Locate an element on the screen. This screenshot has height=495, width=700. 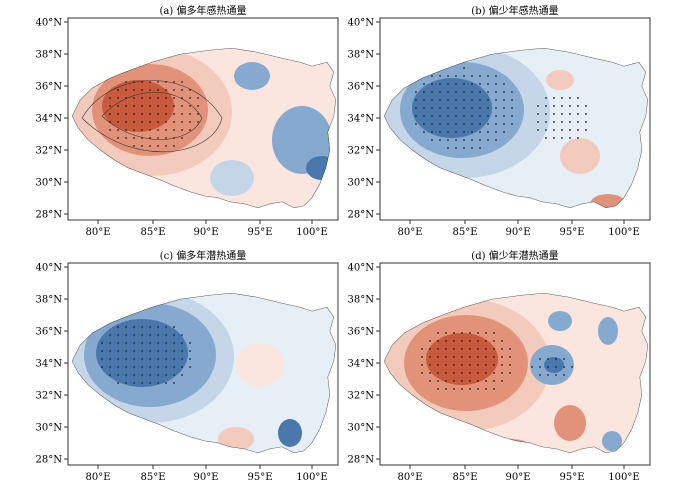
y-tick-label: 30°N is located at coordinates (49, 183).